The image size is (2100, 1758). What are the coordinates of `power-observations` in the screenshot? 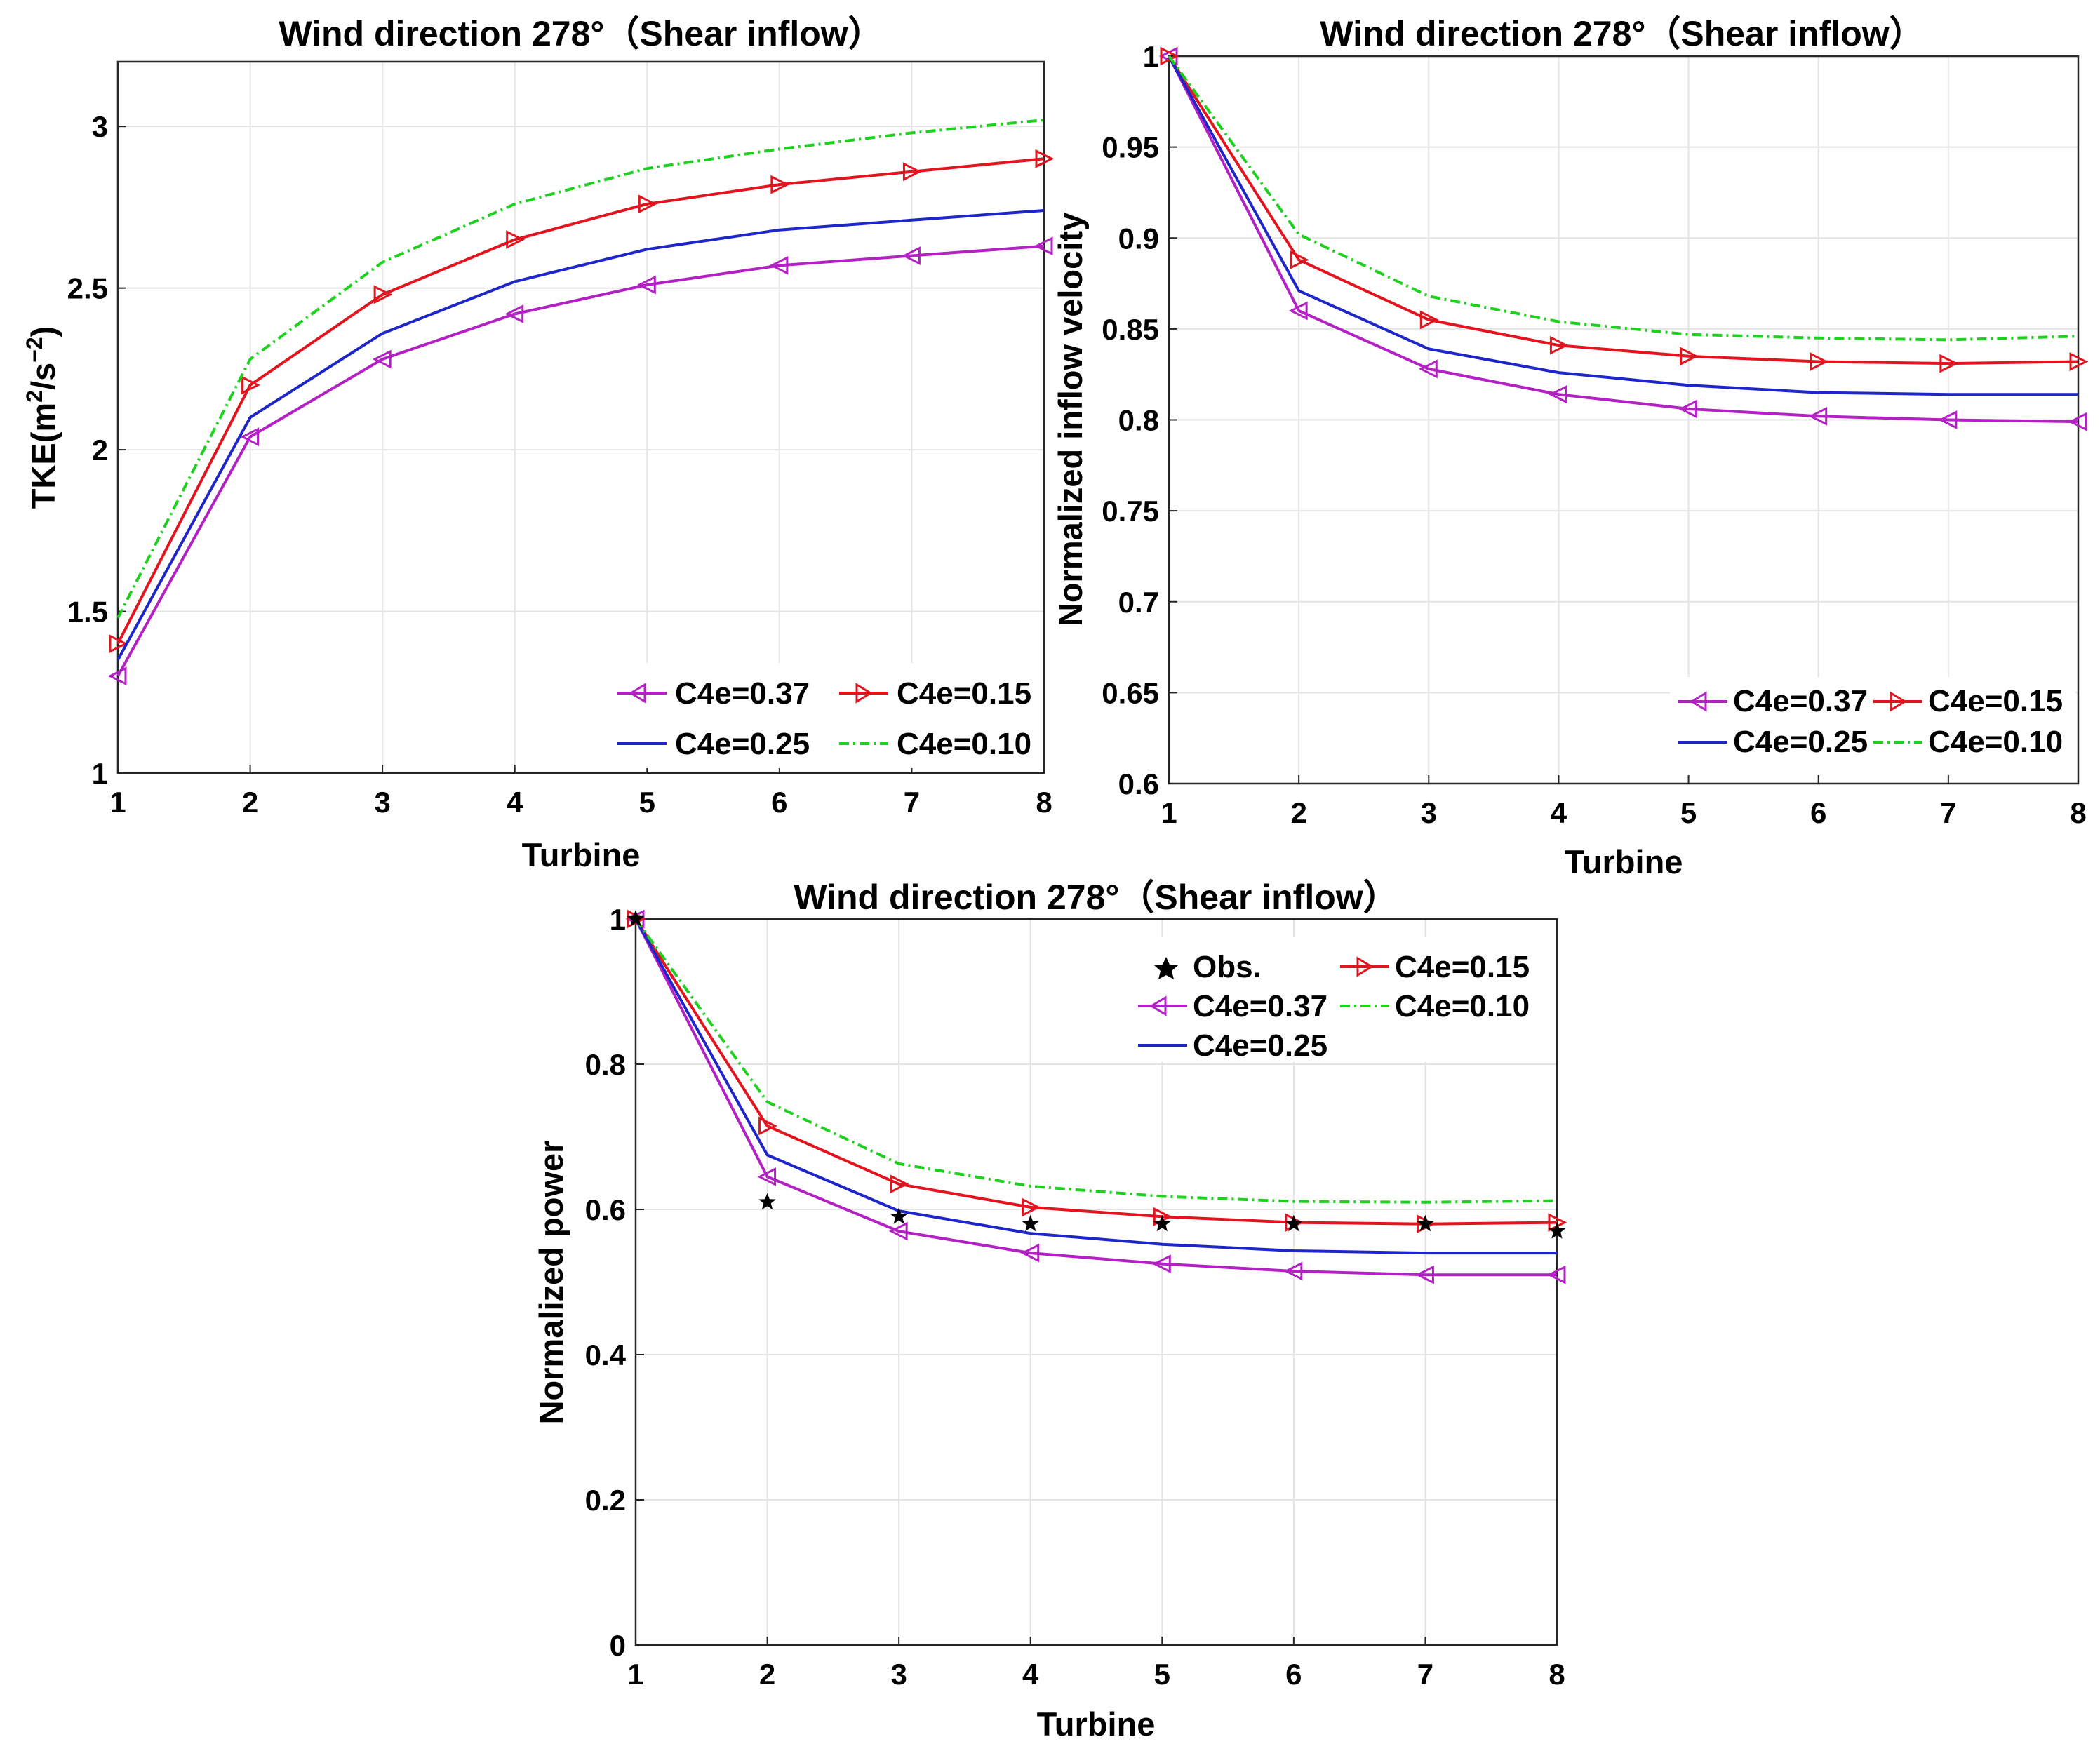 It's located at (1096, 1074).